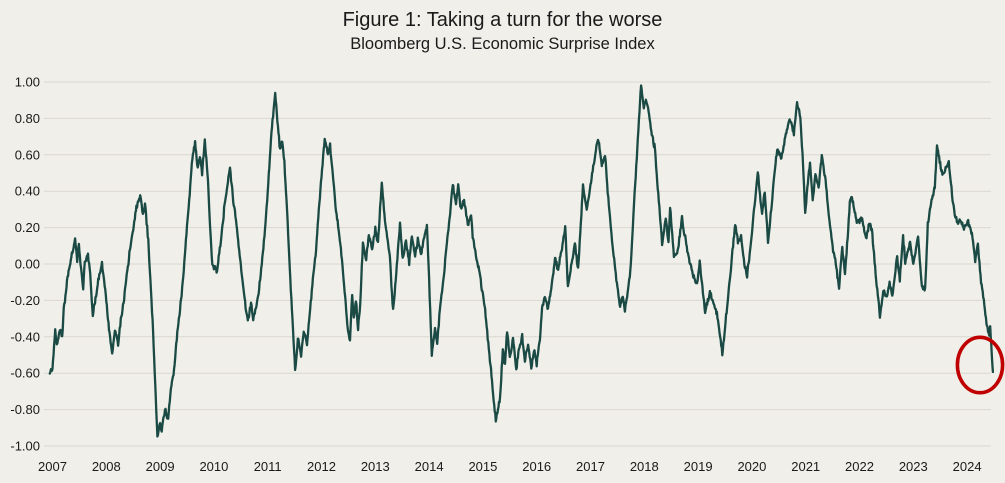 The image size is (1005, 483). Describe the element at coordinates (751, 466) in the screenshot. I see `x-axis-tick-label: 2020` at that location.